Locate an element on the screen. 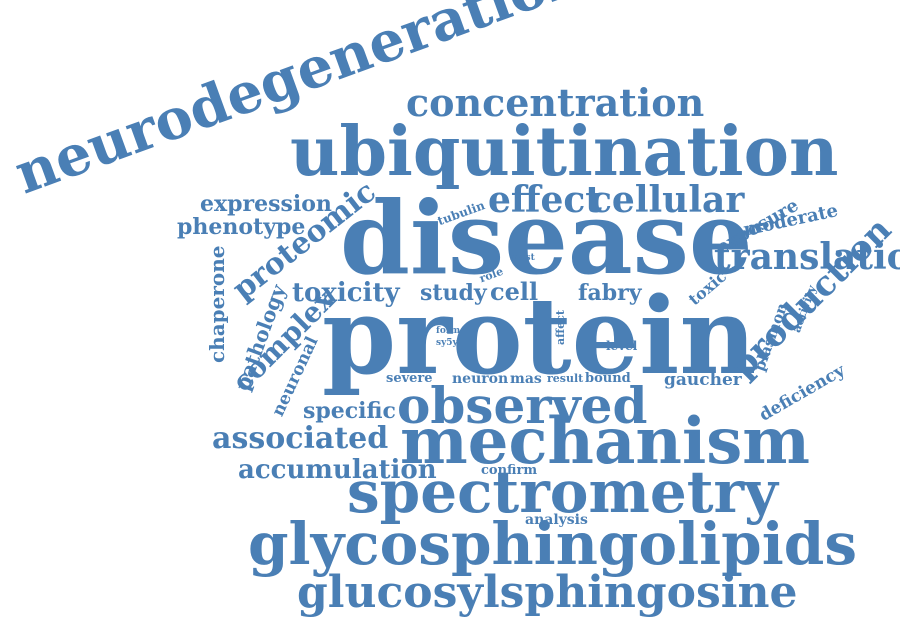  word-glycosphingolipids: glycosphingolipids is located at coordinates (552, 544).